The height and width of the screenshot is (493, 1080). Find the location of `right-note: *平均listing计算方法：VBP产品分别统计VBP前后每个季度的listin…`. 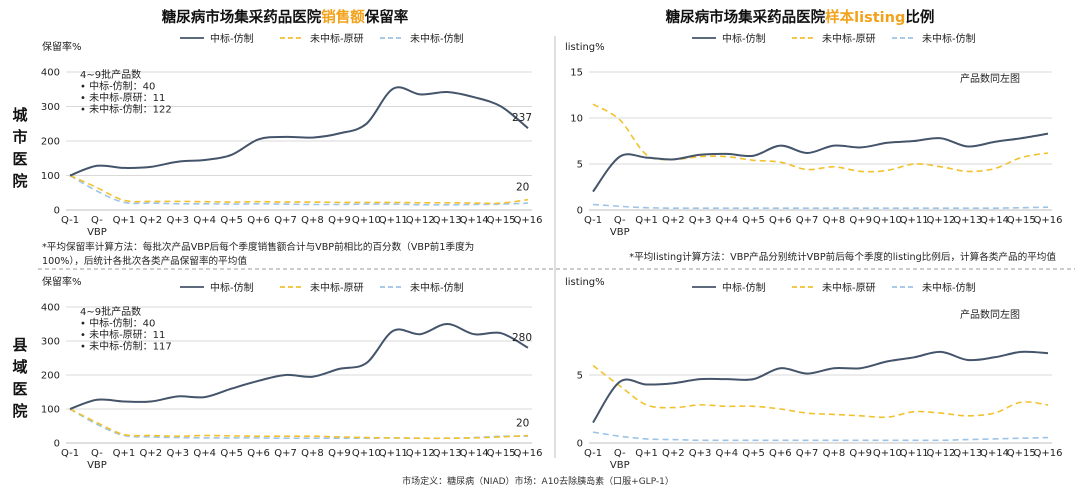

right-note: *平均listing计算方法：VBP产品分别统计VBP前后每个季度的listin… is located at coordinates (842, 257).